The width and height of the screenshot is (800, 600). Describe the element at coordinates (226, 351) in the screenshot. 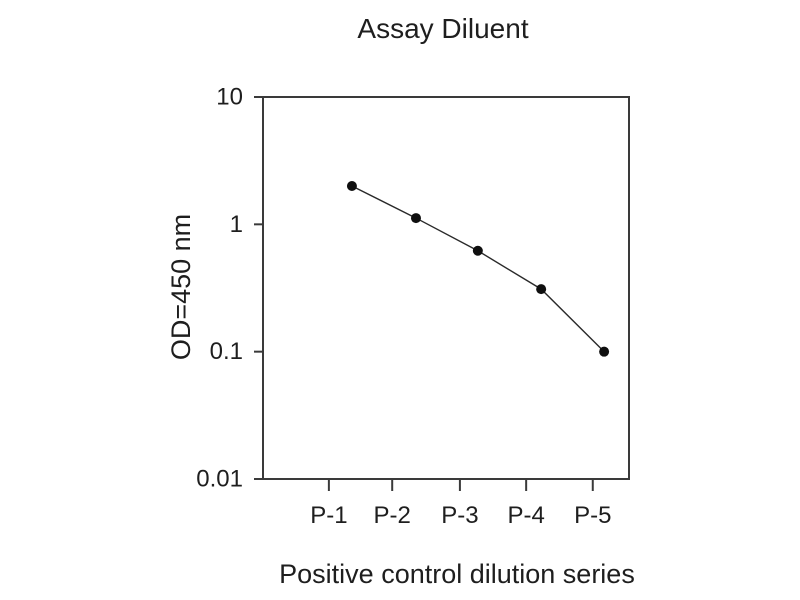

I see `y-tick-label: 0.1` at that location.